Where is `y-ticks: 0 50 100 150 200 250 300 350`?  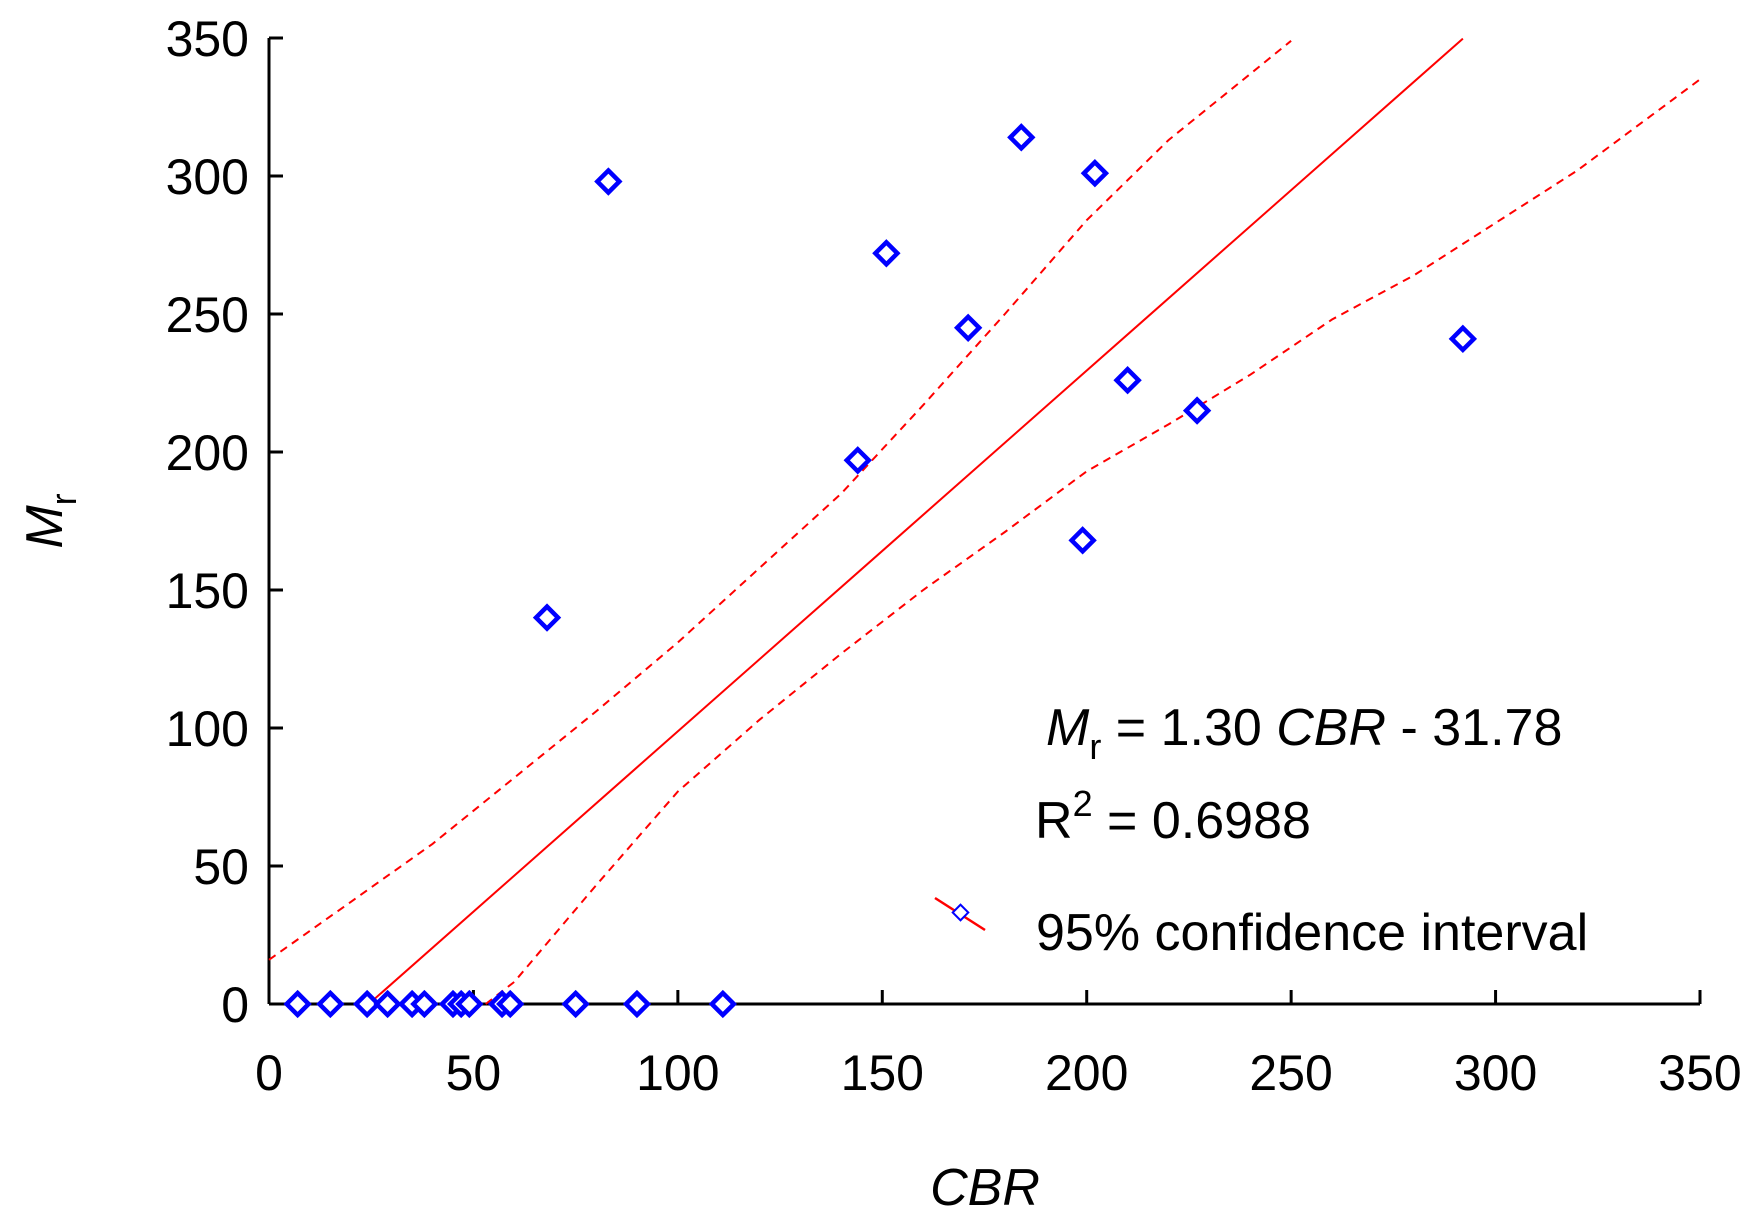
y-ticks: 0 50 100 150 200 250 300 350 is located at coordinates (224, 522).